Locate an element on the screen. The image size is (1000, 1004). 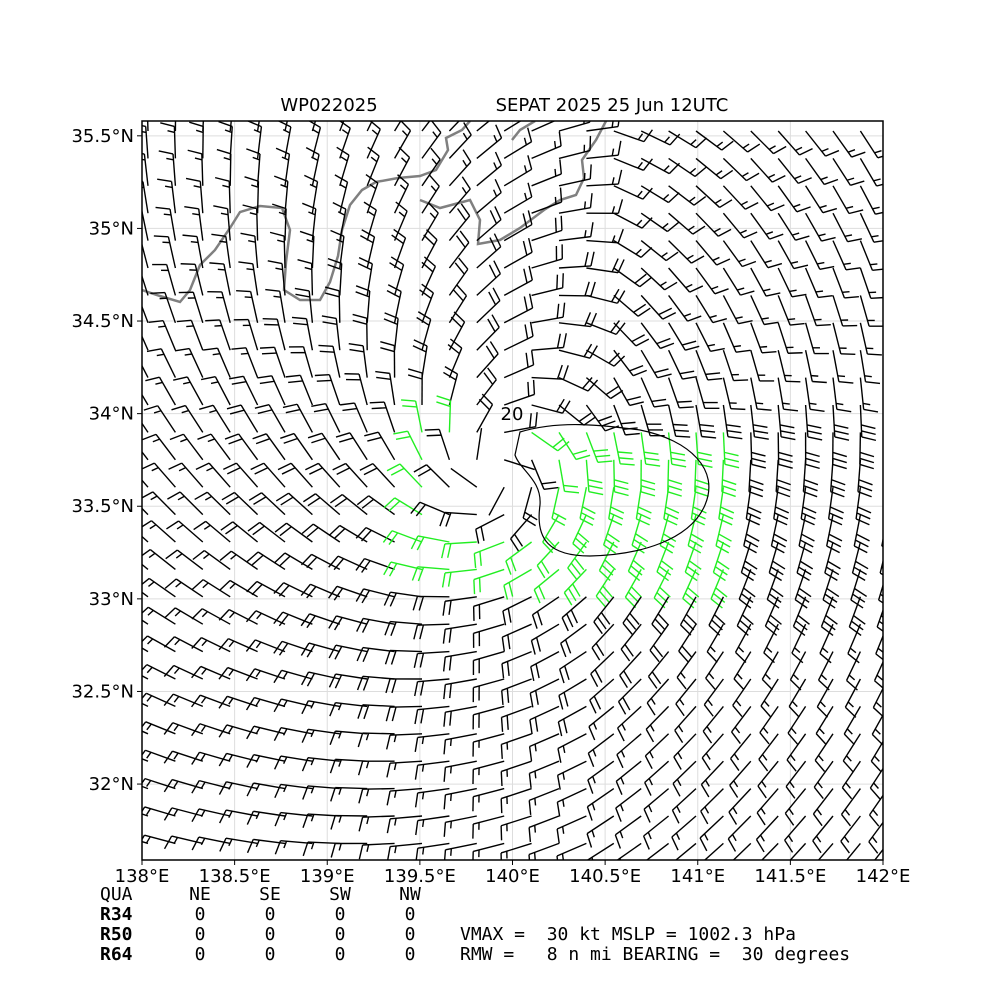
title-left: WP022025 is located at coordinates (328, 105).